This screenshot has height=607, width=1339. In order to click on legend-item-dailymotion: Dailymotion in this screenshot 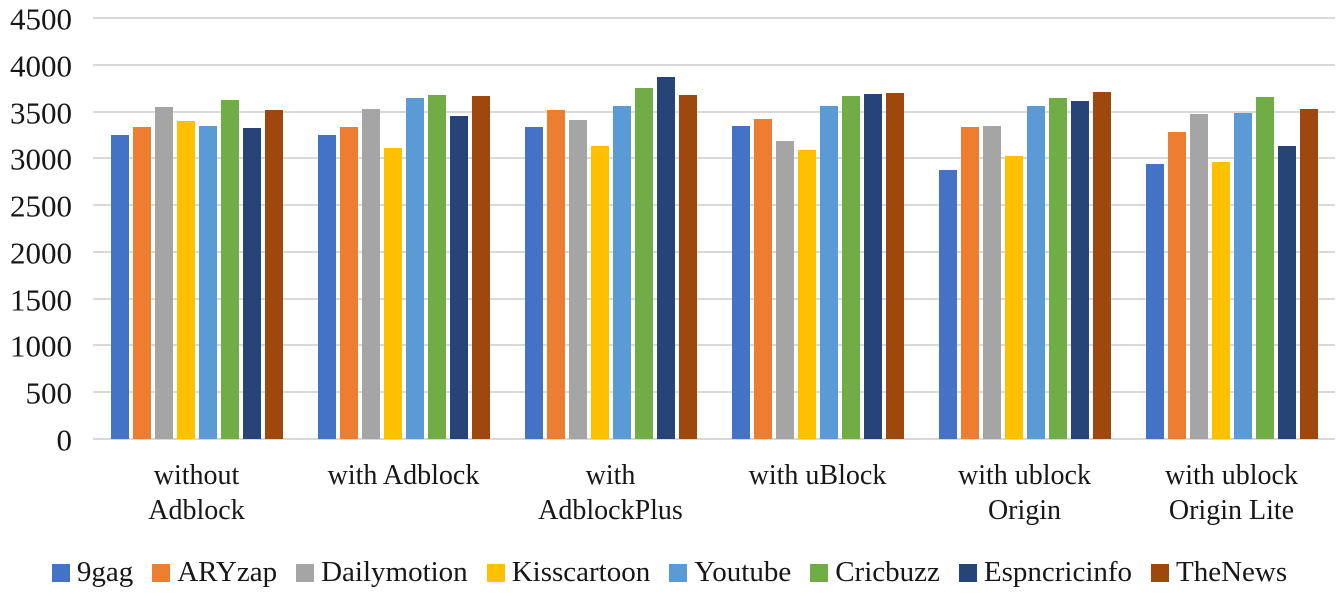, I will do `click(382, 572)`.